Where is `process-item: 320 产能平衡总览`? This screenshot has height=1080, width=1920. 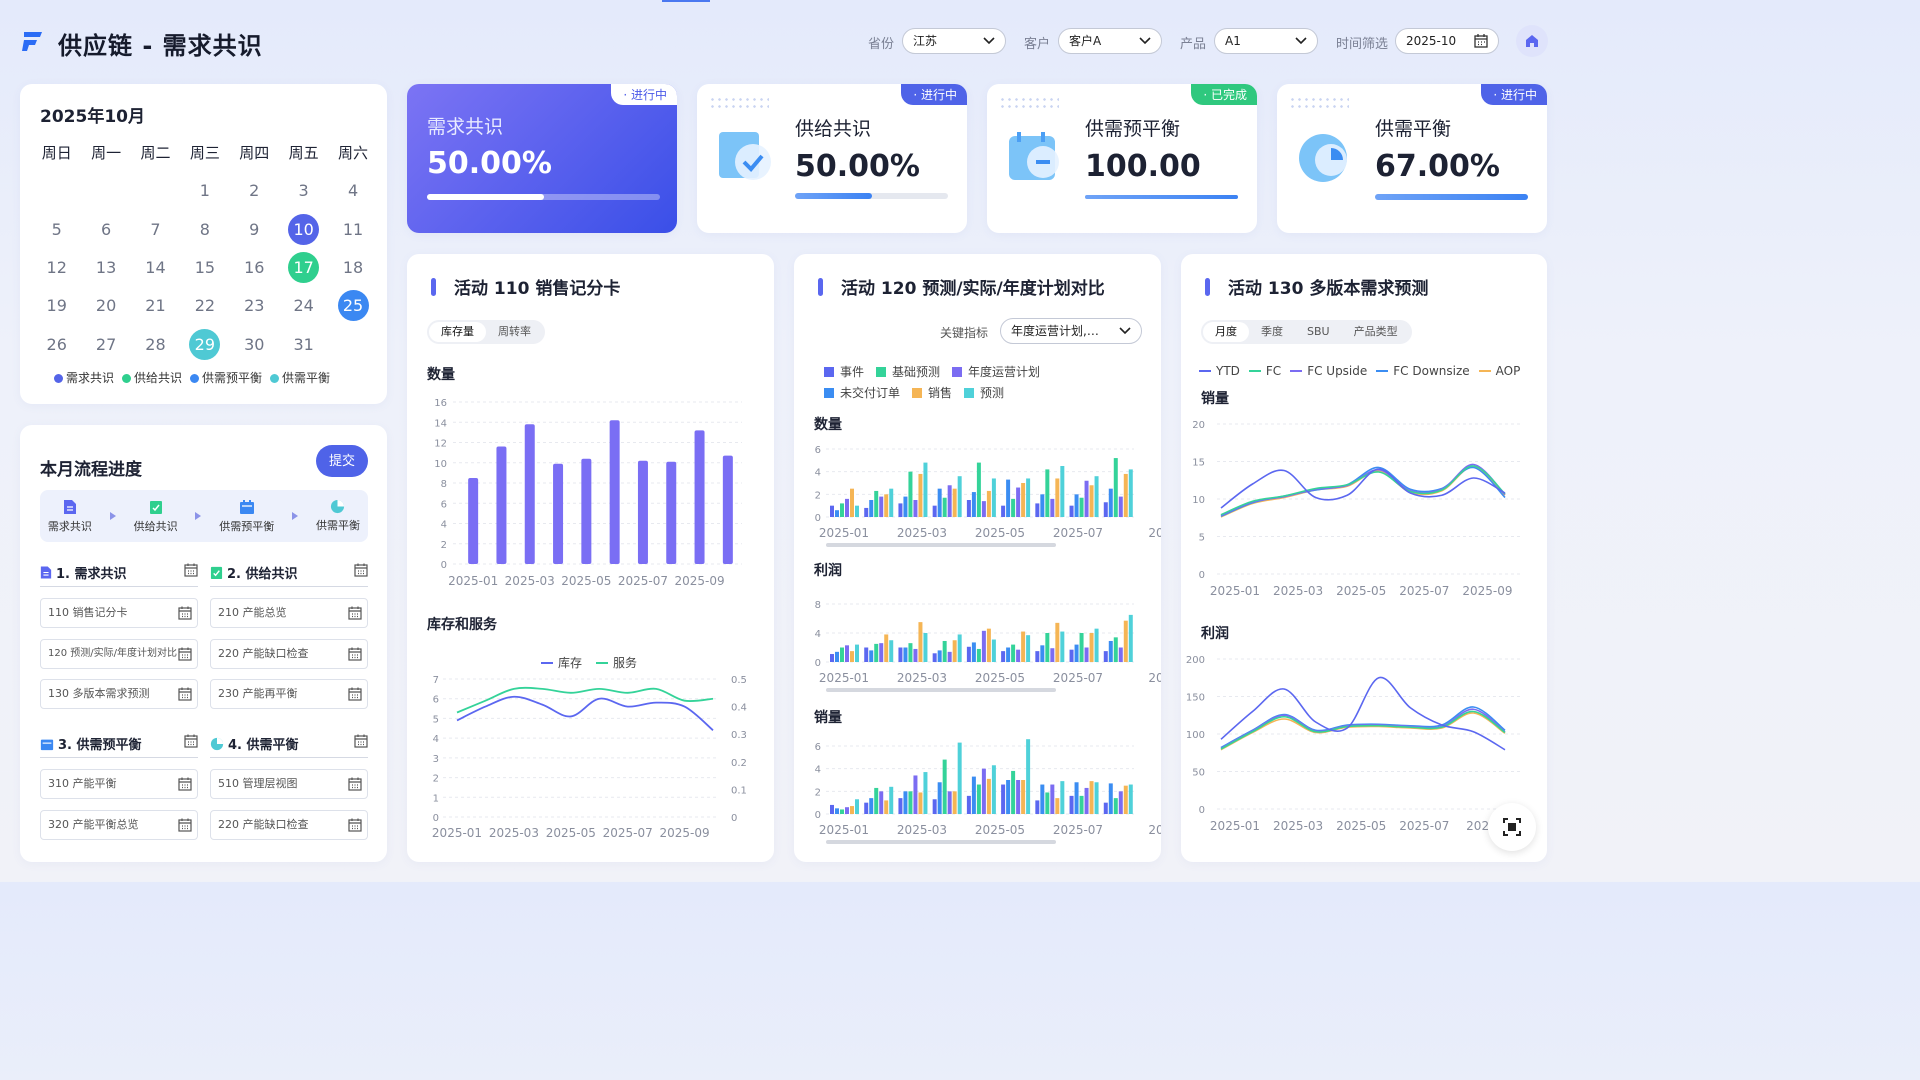 process-item: 320 产能平衡总览 is located at coordinates (119, 824).